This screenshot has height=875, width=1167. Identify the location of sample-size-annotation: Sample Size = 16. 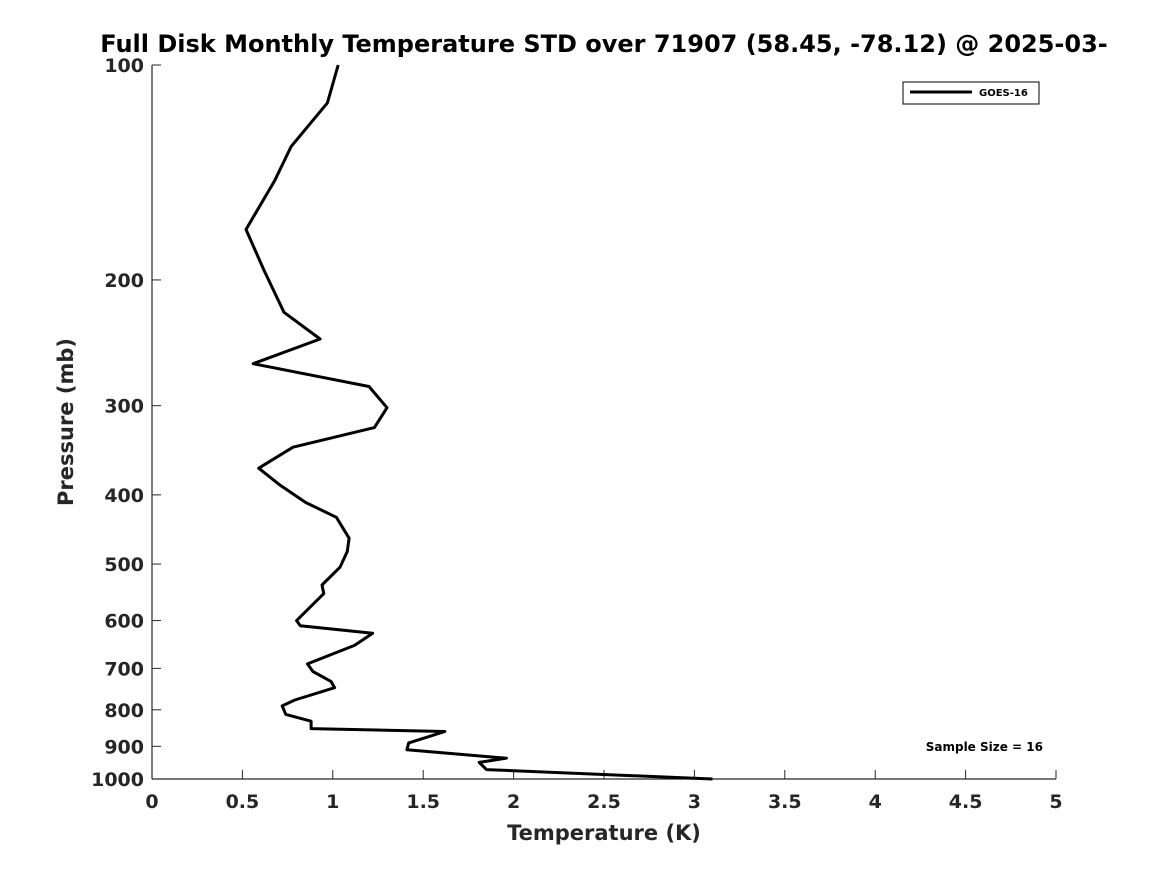
(984, 747).